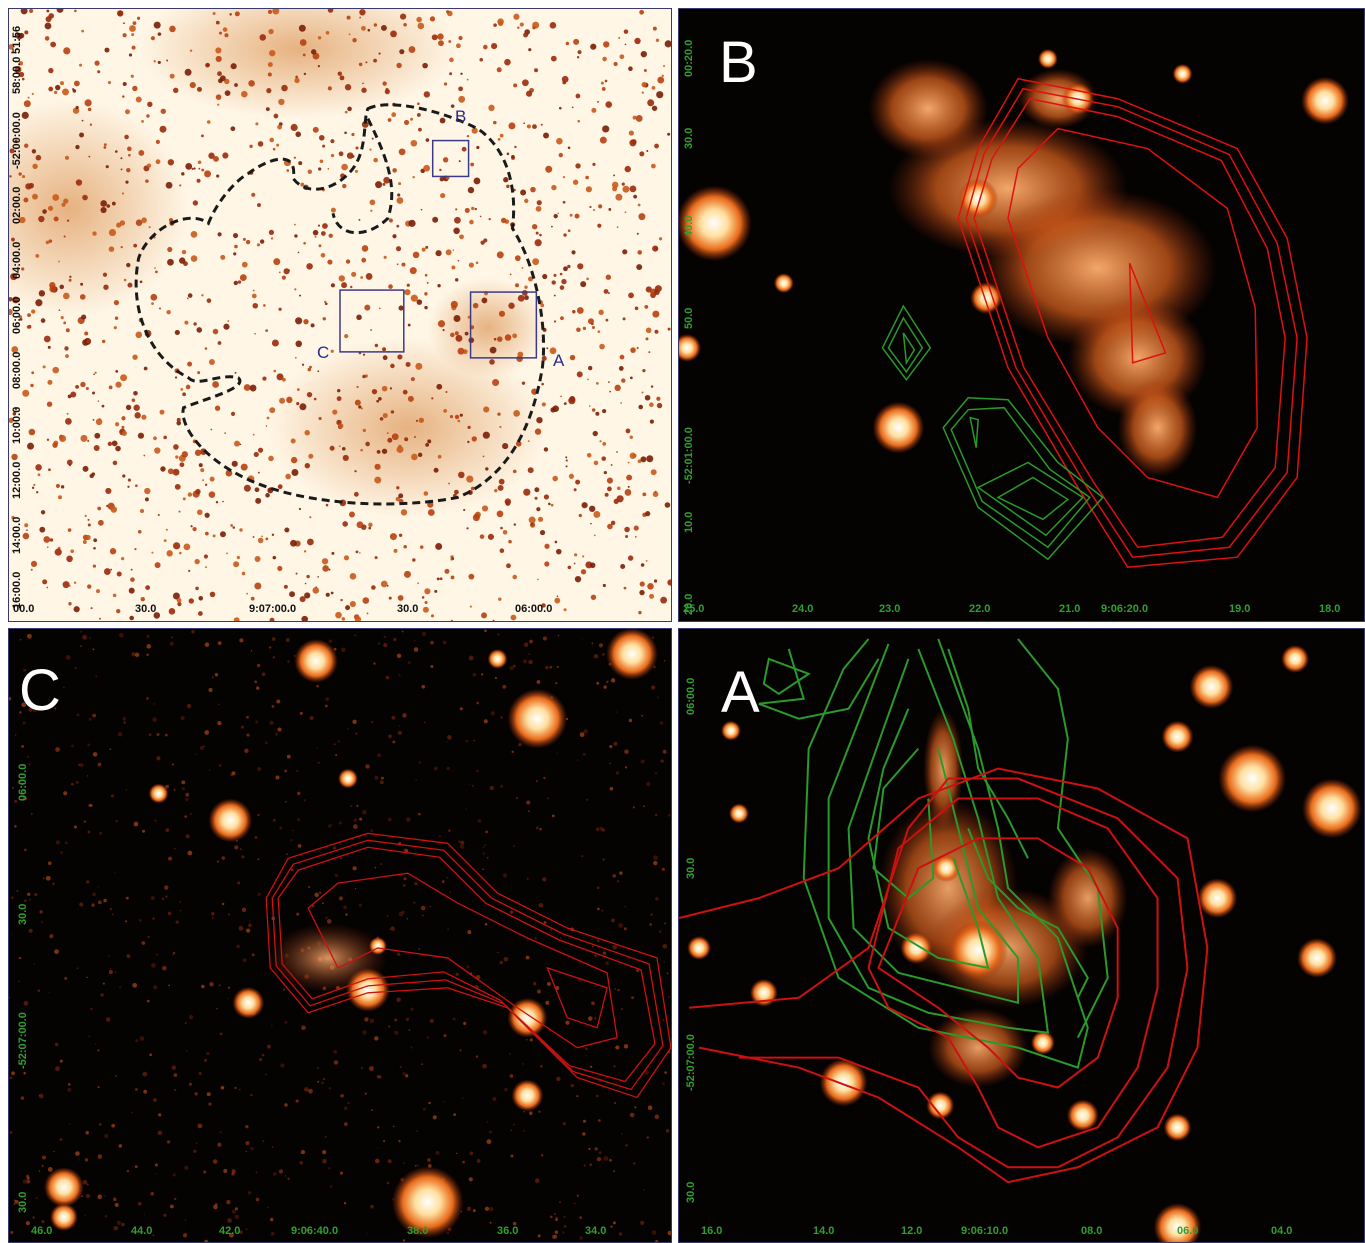 This screenshot has width=1365, height=1243. What do you see at coordinates (985, 1231) in the screenshot?
I see `panel-a-x-tick: 9:06:10.0` at bounding box center [985, 1231].